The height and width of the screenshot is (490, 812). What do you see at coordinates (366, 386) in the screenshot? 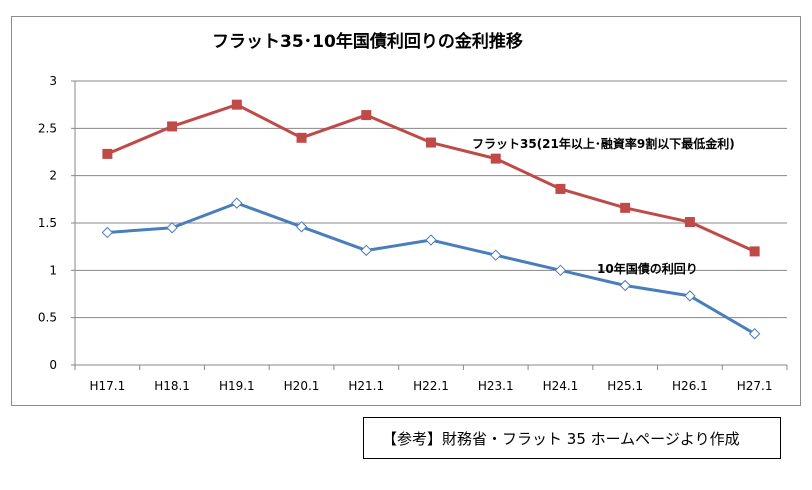
I see `x-tick-label: H21.1` at bounding box center [366, 386].